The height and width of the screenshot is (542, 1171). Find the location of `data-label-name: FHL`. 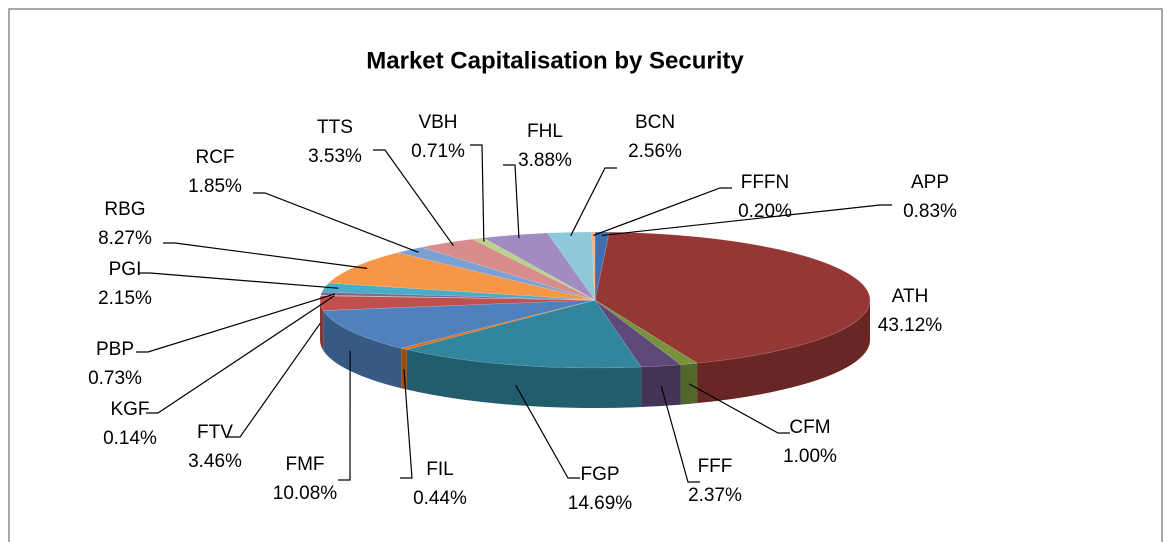

data-label-name: FHL is located at coordinates (545, 131).